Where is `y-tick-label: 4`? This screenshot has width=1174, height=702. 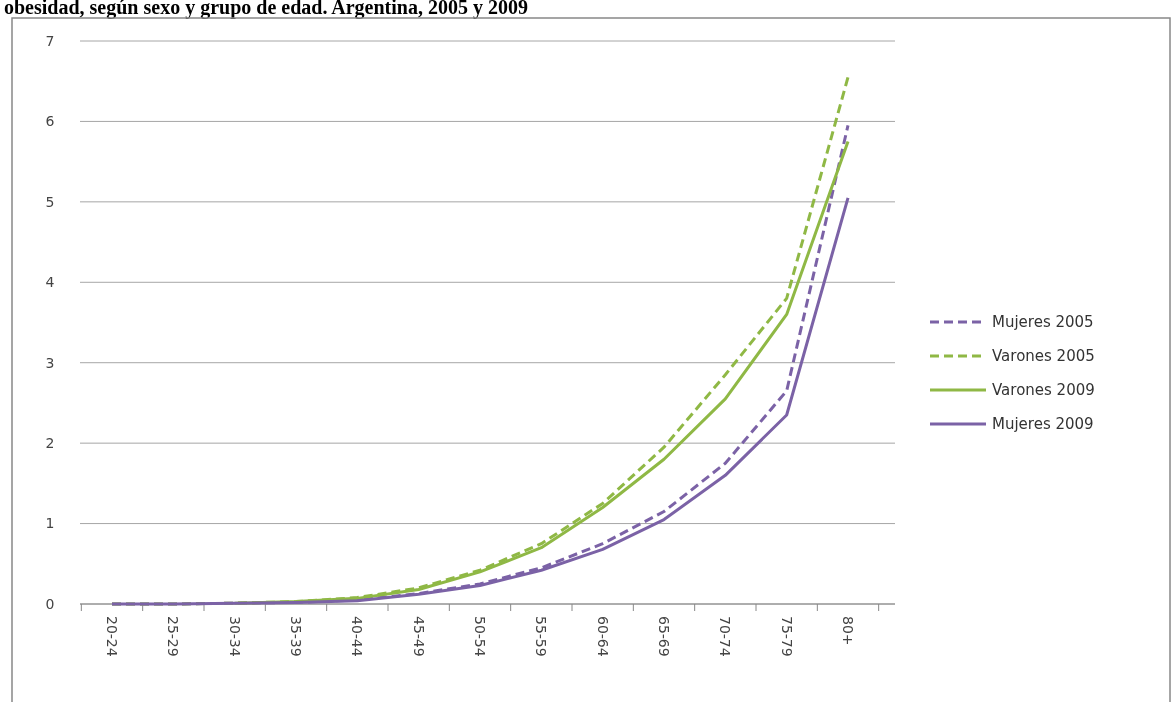 y-tick-label: 4 is located at coordinates (50, 282).